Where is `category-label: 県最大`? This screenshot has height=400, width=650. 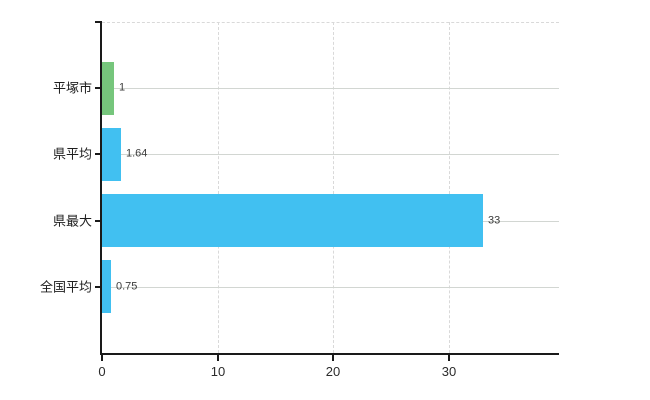 category-label: 県最大 is located at coordinates (72, 221).